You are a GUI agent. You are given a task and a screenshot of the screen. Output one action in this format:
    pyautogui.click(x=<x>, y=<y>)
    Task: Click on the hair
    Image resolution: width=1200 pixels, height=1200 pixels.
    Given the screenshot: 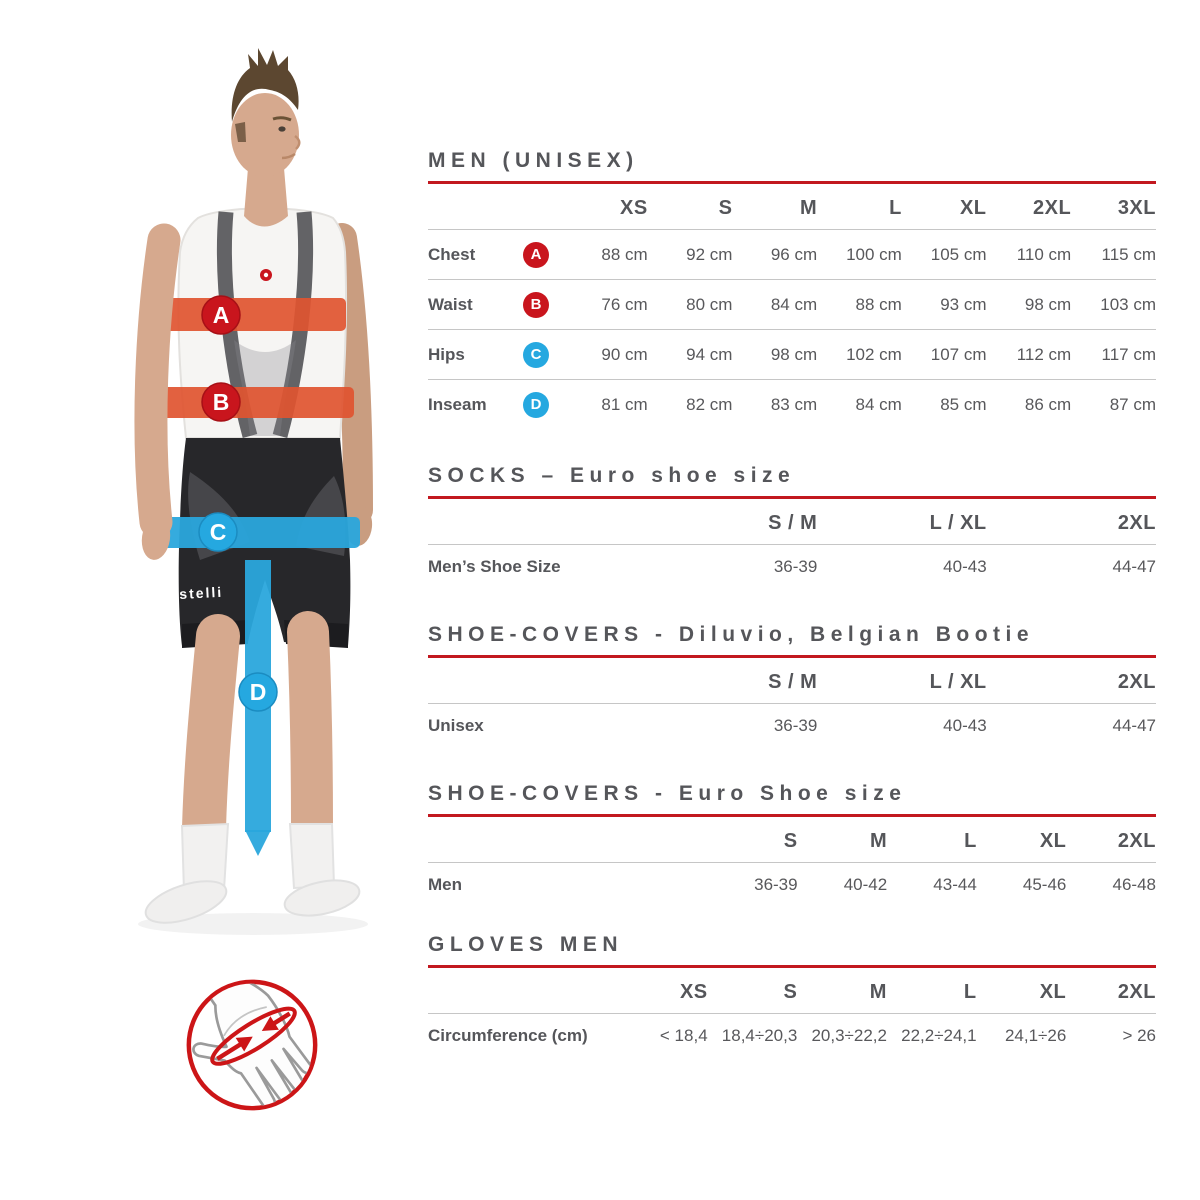 What is the action you would take?
    pyautogui.click(x=265, y=85)
    